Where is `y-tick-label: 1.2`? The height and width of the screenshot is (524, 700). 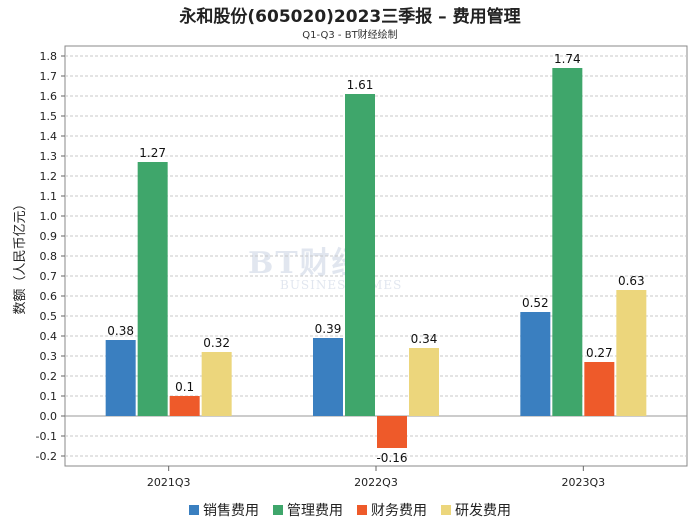
y-tick-label: 1.2 is located at coordinates (49, 176).